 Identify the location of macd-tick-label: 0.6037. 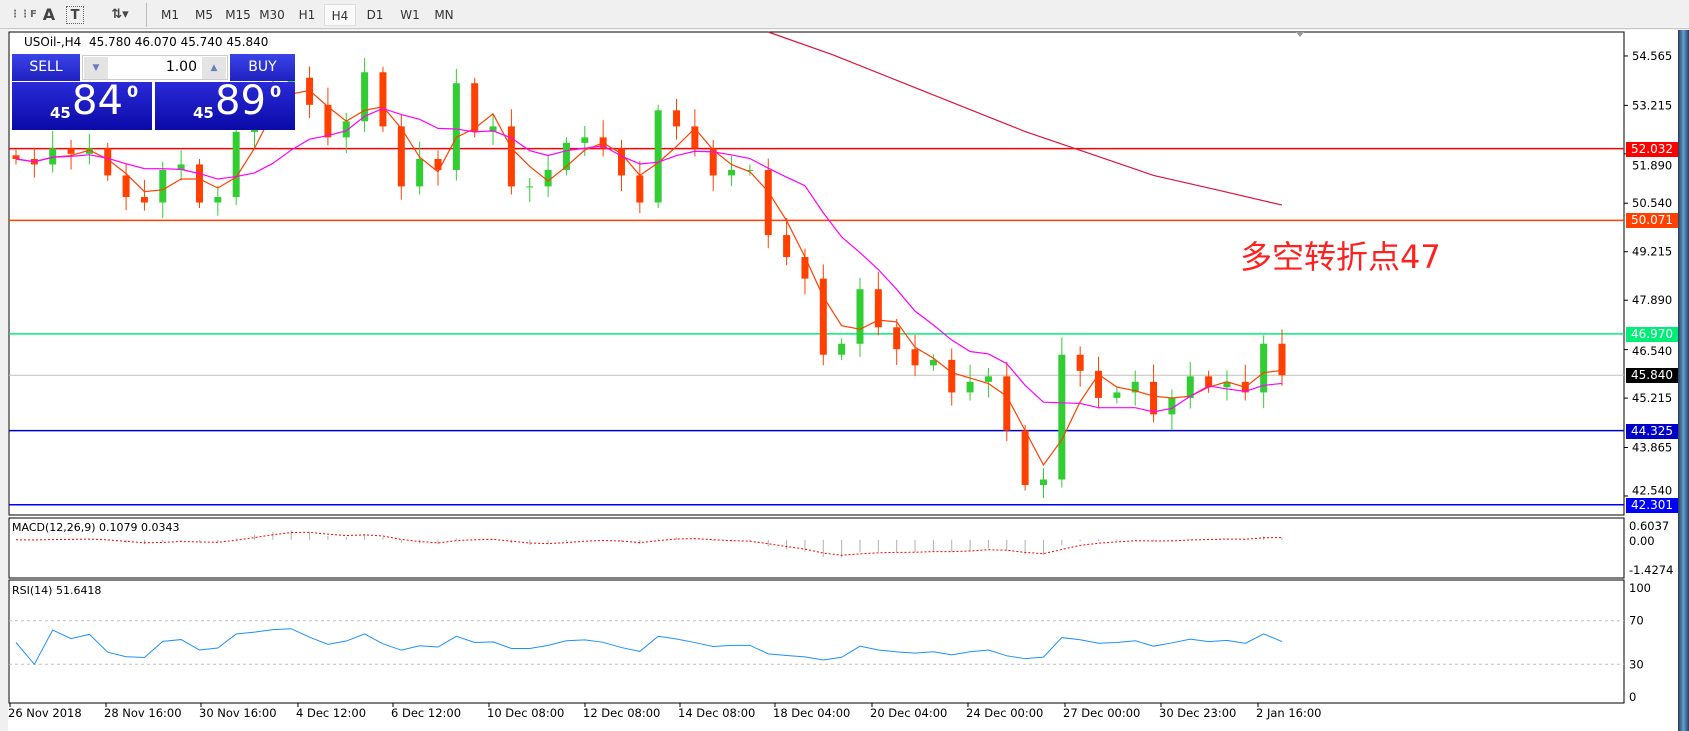
(1649, 526).